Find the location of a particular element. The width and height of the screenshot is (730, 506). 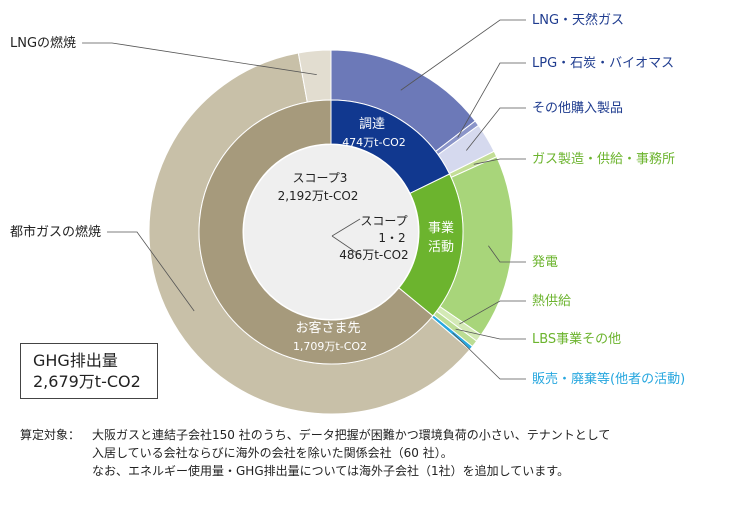

inner-label-business-2: 活動 is located at coordinates (441, 247).